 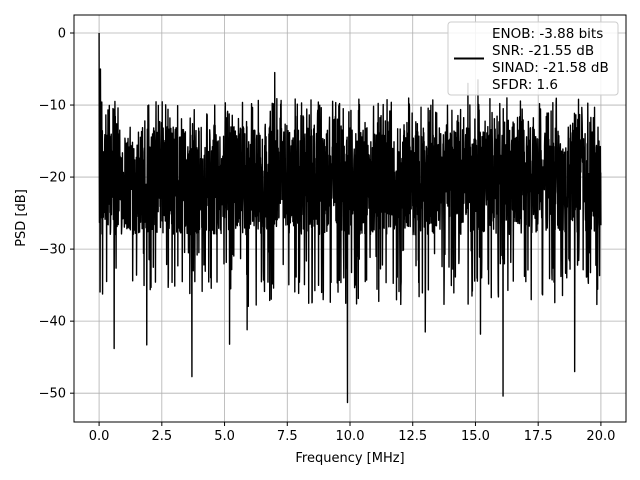 What do you see at coordinates (56, 214) in the screenshot?
I see `y-axis-ticks: 0 −10 −20 −30 −40 −50` at bounding box center [56, 214].